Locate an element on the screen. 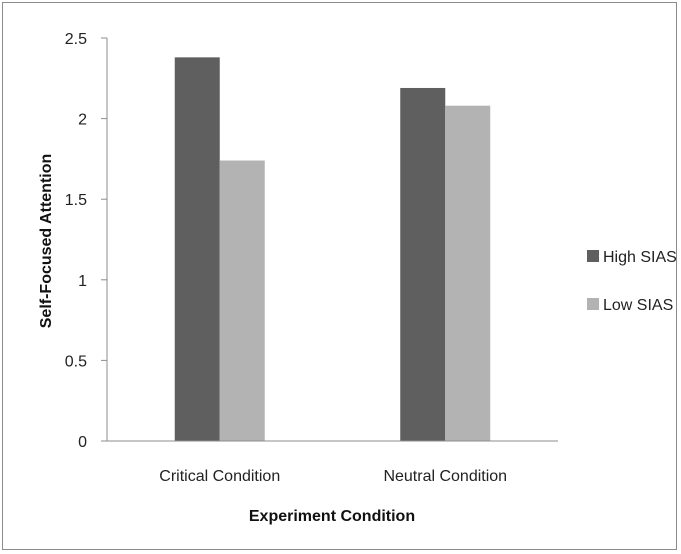  legend: High SIAS Low SIAS is located at coordinates (632, 281).